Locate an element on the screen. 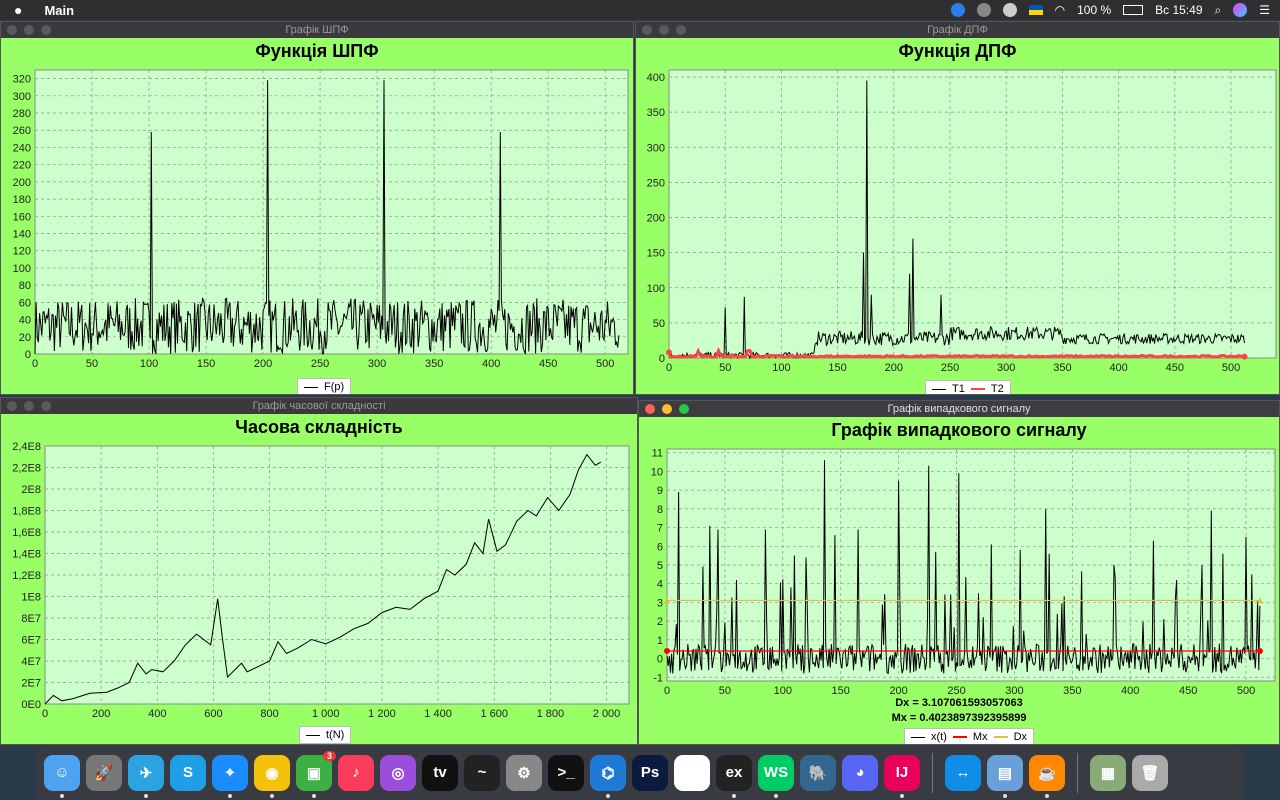 Image resolution: width=1280 pixels, height=800 pixels. y-tick-label: 3 is located at coordinates (660, 603).